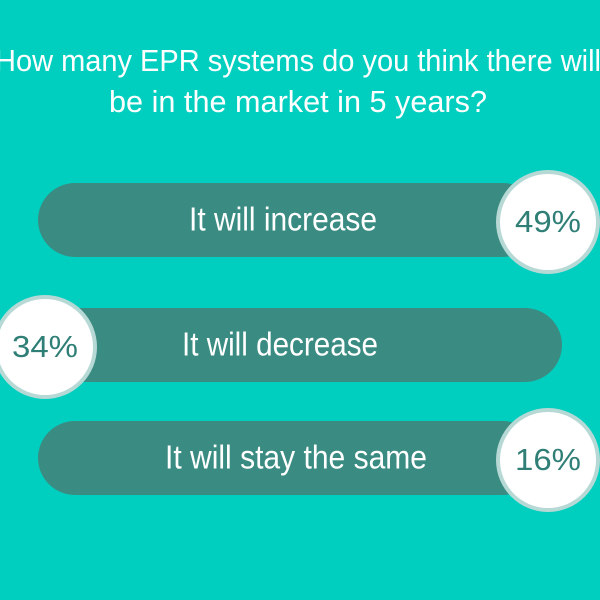 This screenshot has width=600, height=600. I want to click on percent-value: 16%, so click(548, 459).